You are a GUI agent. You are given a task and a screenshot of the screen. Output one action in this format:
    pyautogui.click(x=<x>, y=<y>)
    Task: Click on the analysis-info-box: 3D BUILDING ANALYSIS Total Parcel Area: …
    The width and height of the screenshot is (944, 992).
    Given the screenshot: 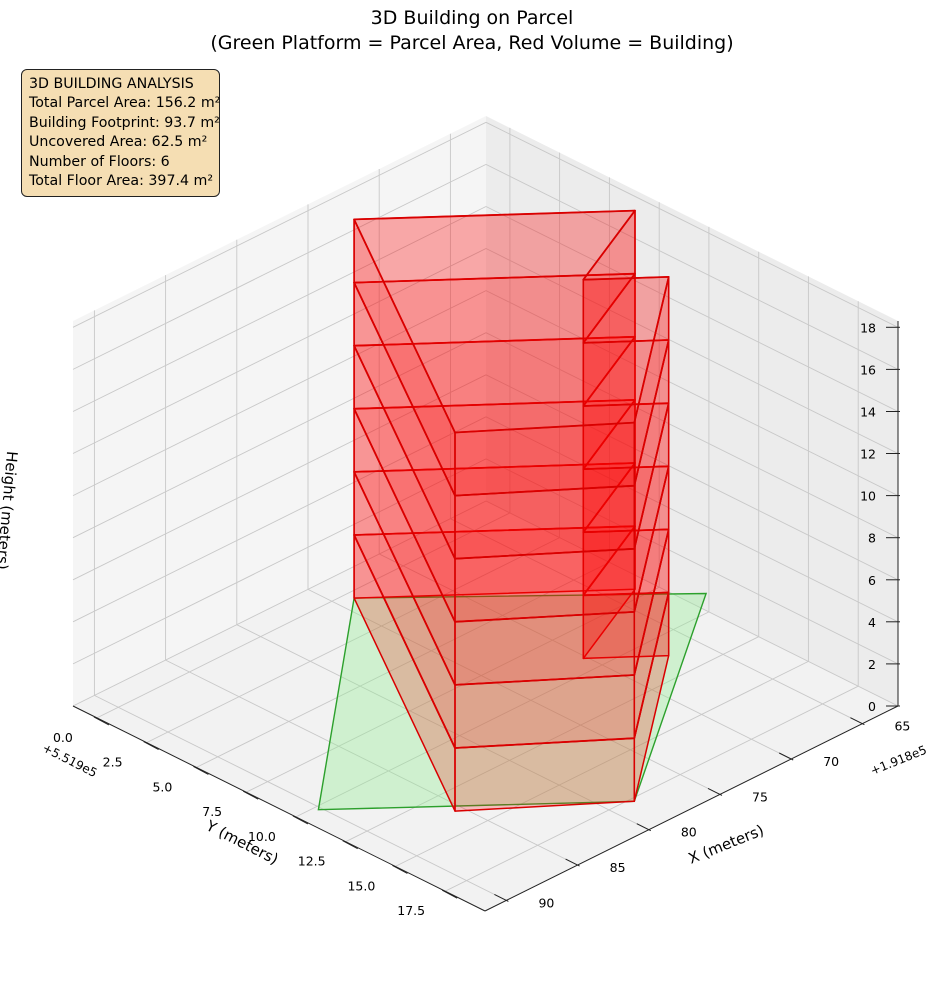 What is the action you would take?
    pyautogui.click(x=120, y=133)
    